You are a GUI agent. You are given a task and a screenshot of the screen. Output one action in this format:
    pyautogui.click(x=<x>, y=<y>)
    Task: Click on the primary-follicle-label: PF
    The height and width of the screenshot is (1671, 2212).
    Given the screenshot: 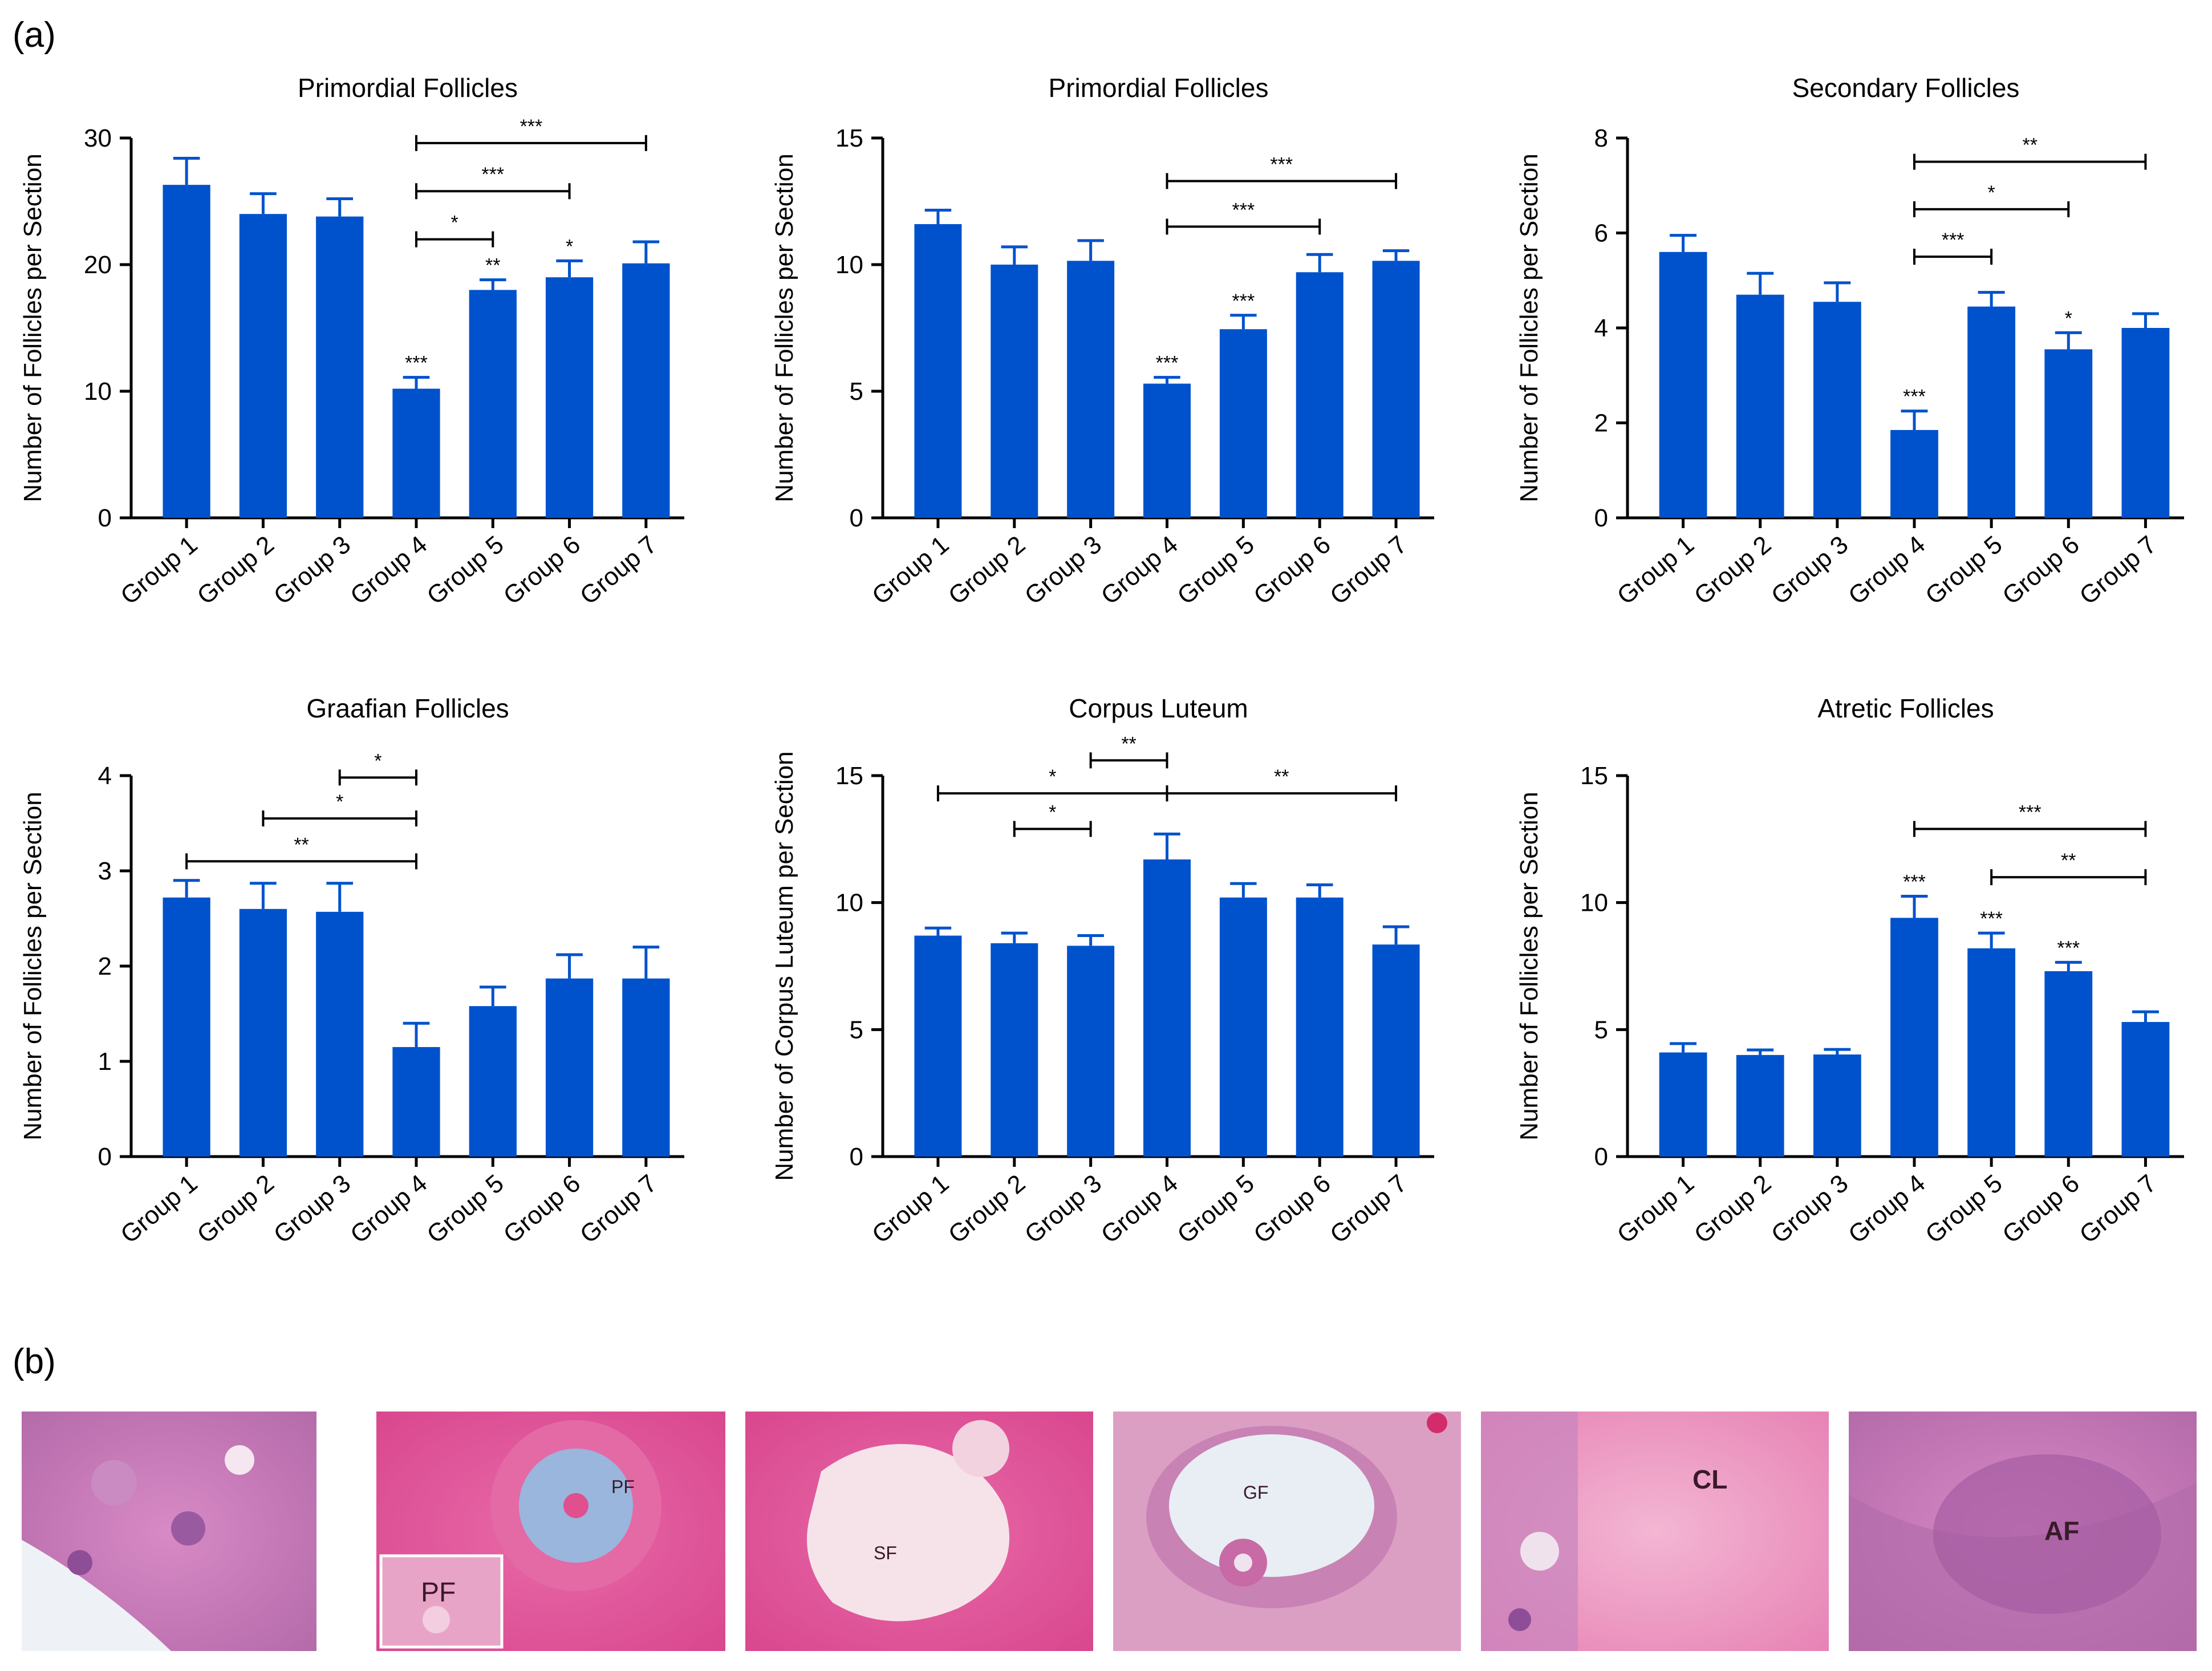 What is the action you would take?
    pyautogui.click(x=623, y=1487)
    